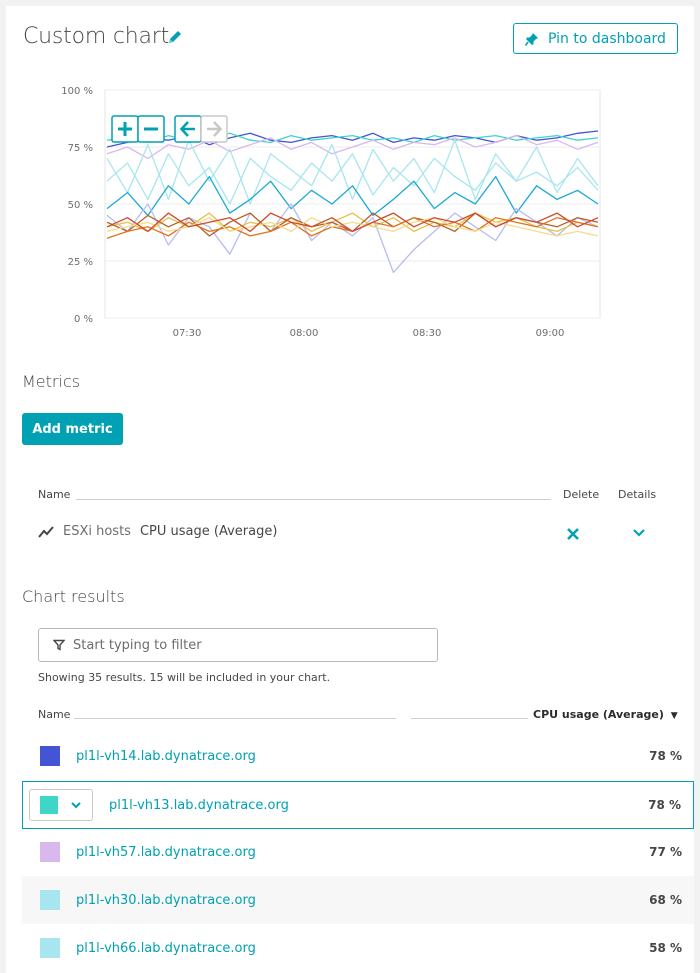 This screenshot has width=700, height=973. Describe the element at coordinates (304, 333) in the screenshot. I see `x-tick-label: 08:00` at that location.